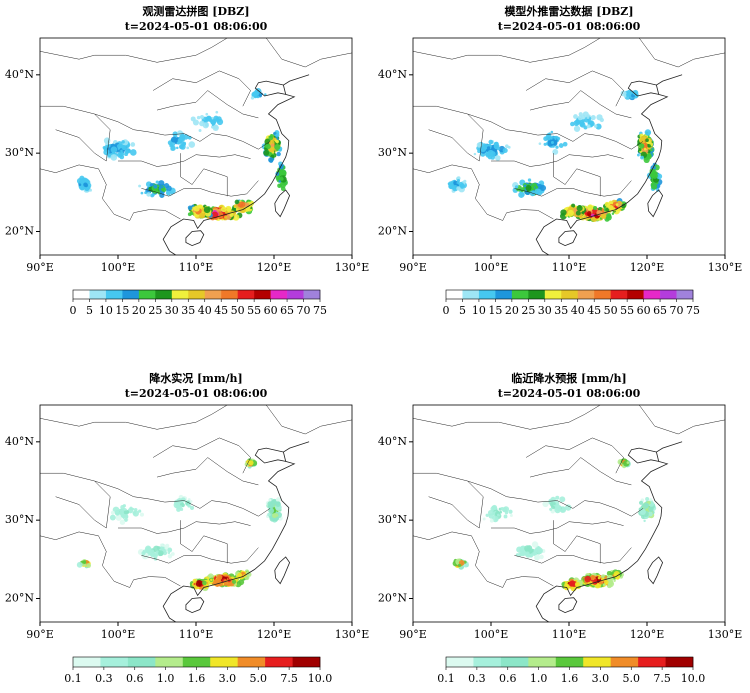  Describe the element at coordinates (446, 678) in the screenshot. I see `colorbar-label: 0.1` at that location.